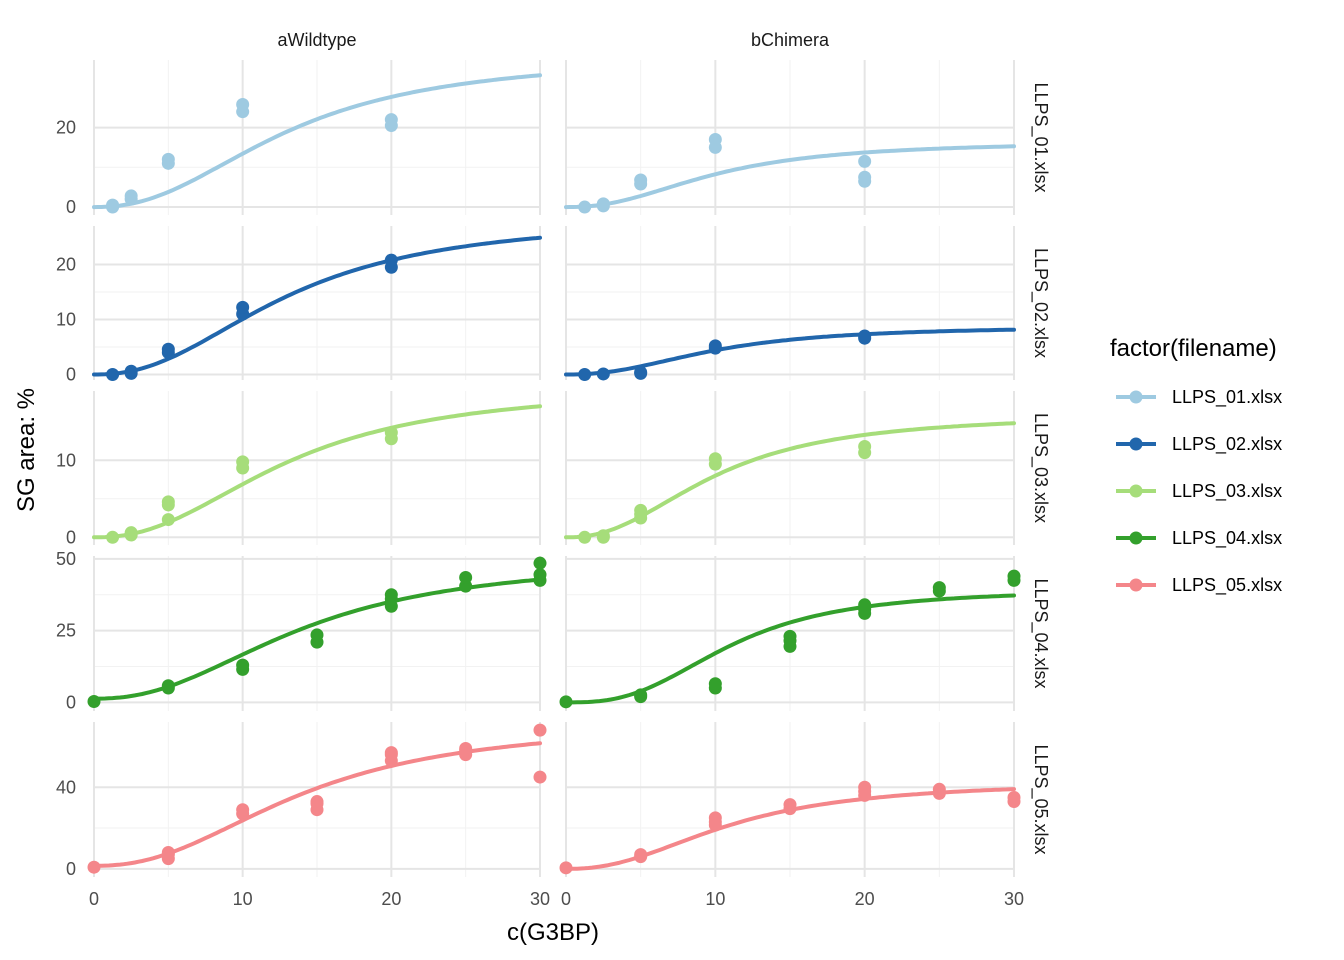  Describe the element at coordinates (865, 899) in the screenshot. I see `x-tick-label: 20` at that location.